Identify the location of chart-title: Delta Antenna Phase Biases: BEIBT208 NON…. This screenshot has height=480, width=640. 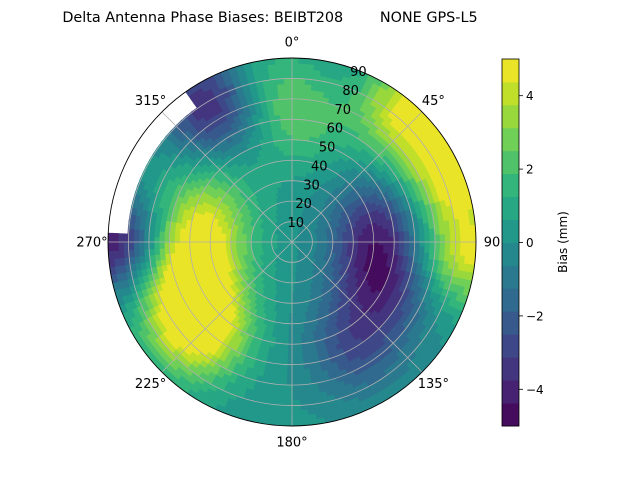
(269, 18).